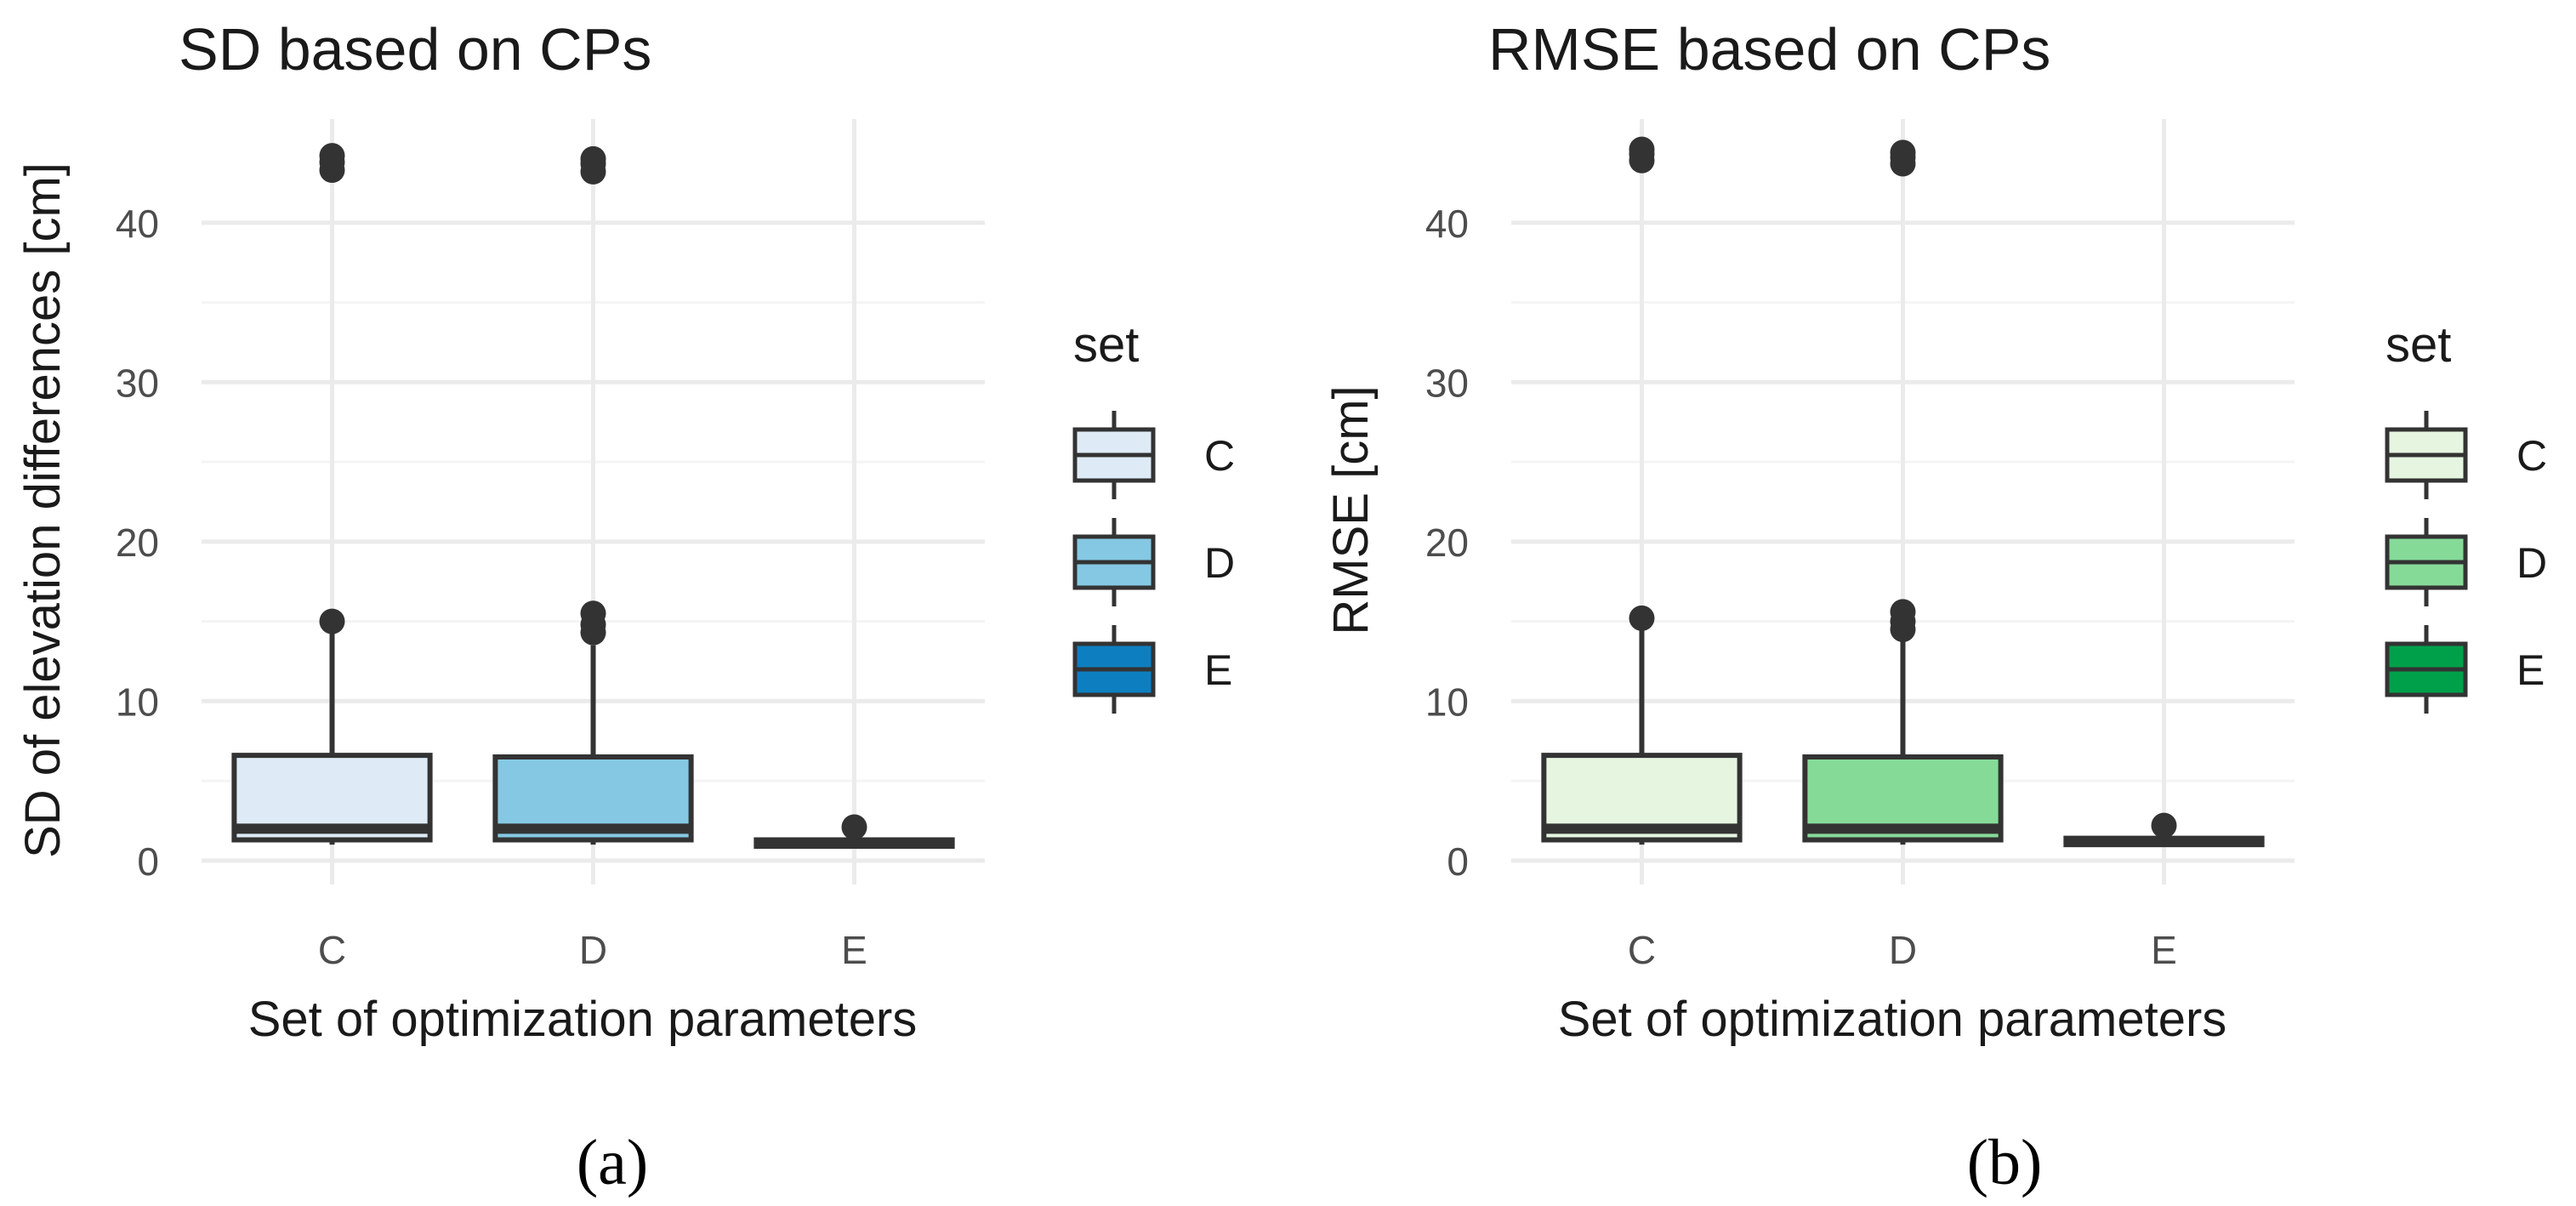  I want to click on chart-title: RMSE based on CPs, so click(1769, 49).